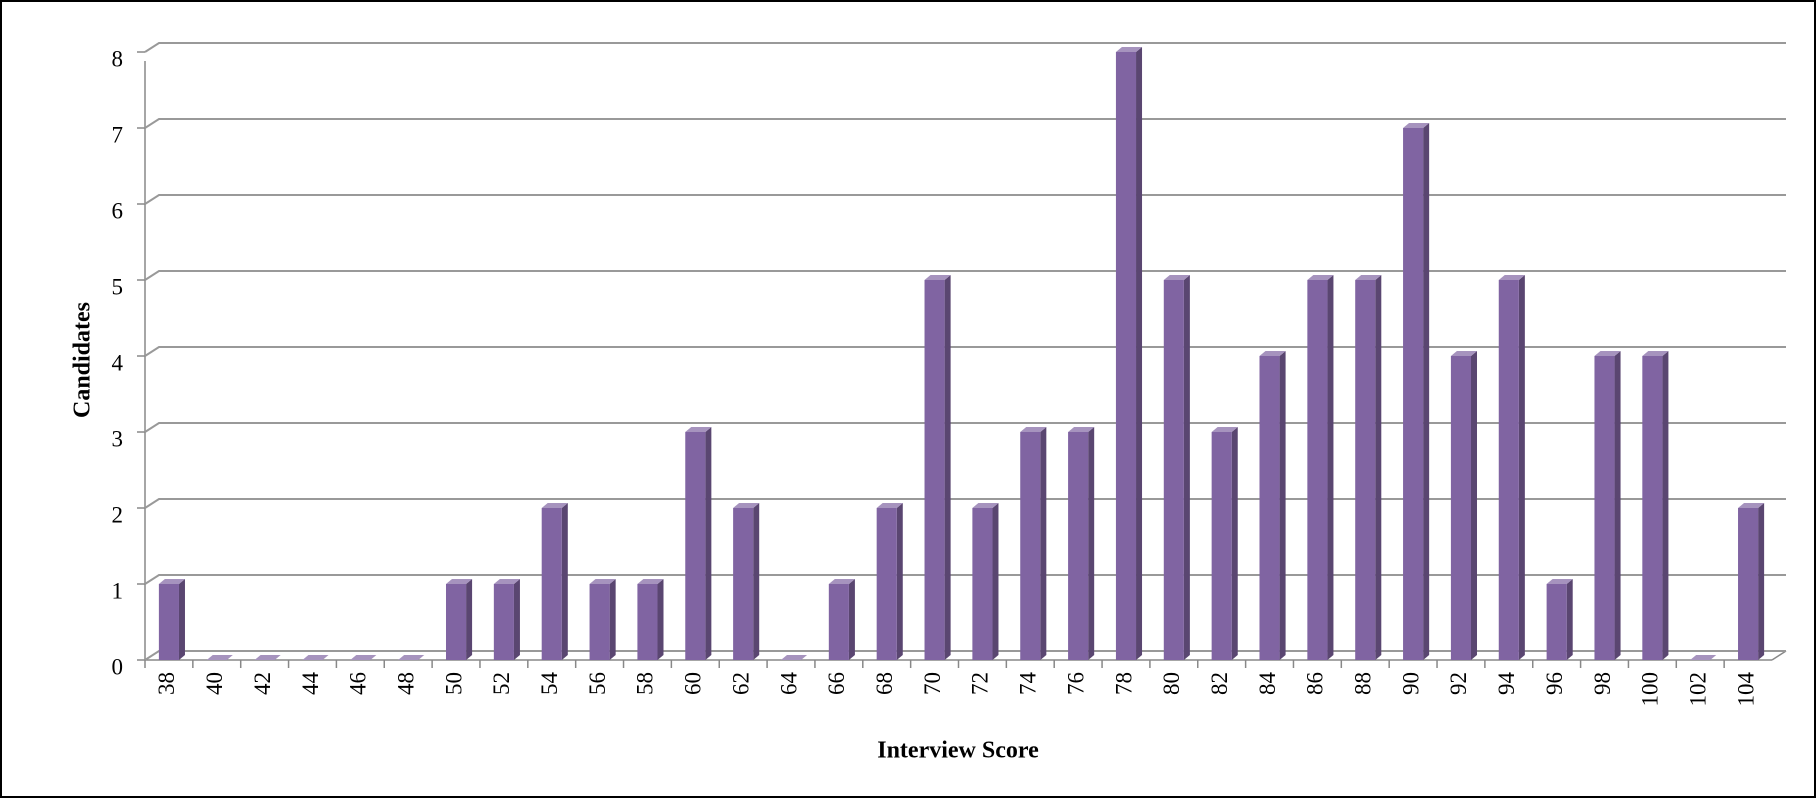  Describe the element at coordinates (836, 683) in the screenshot. I see `x-tick-label: 66` at that location.